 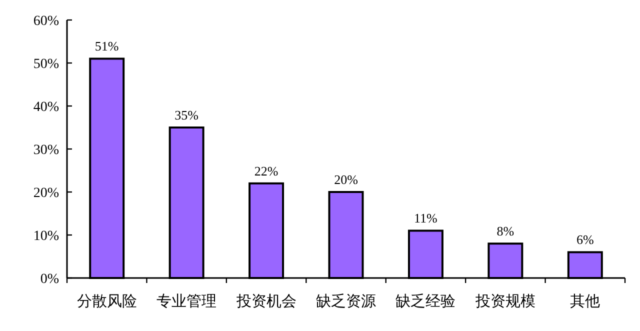 I want to click on x-tick-label: 专业管理, so click(x=186, y=301).